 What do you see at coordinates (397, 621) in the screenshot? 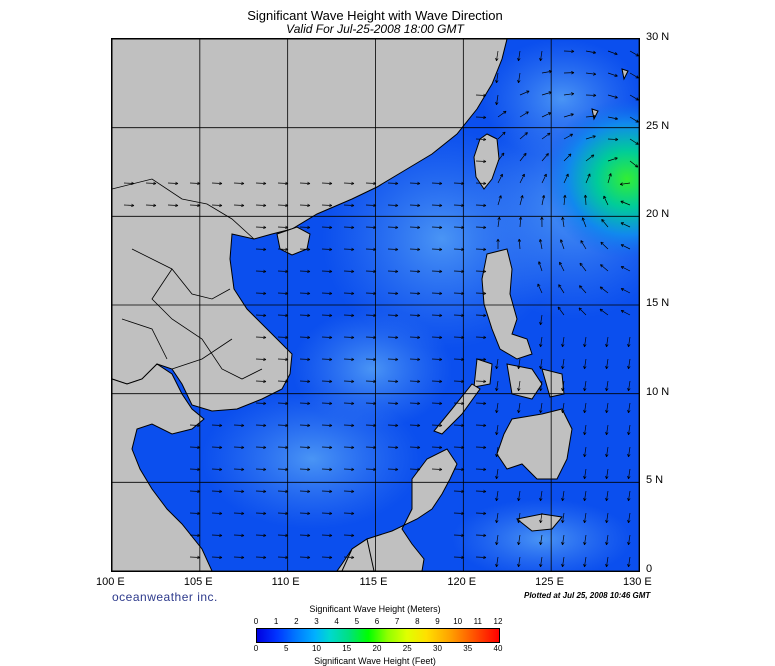
I see `colorbar-meter-label: 7` at bounding box center [397, 621].